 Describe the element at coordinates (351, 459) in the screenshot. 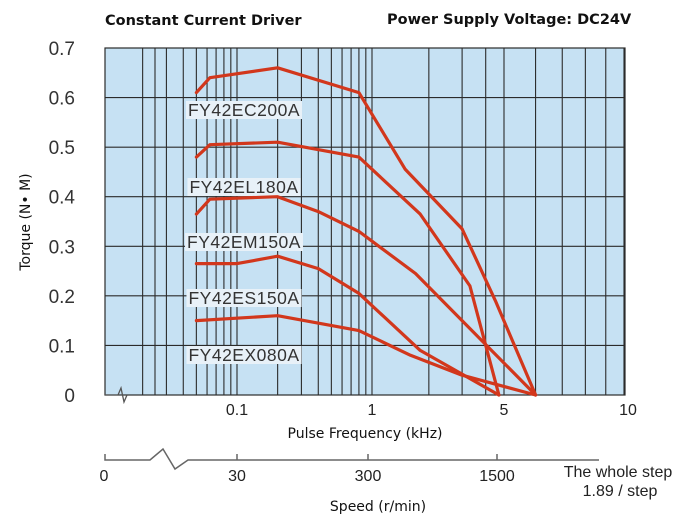

I see `speed-axis-line` at that location.